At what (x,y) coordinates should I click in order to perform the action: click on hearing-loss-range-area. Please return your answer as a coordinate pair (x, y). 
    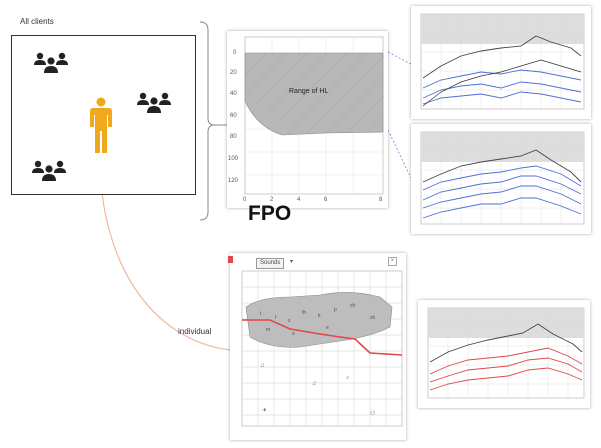
    Looking at the image, I should click on (314, 94).